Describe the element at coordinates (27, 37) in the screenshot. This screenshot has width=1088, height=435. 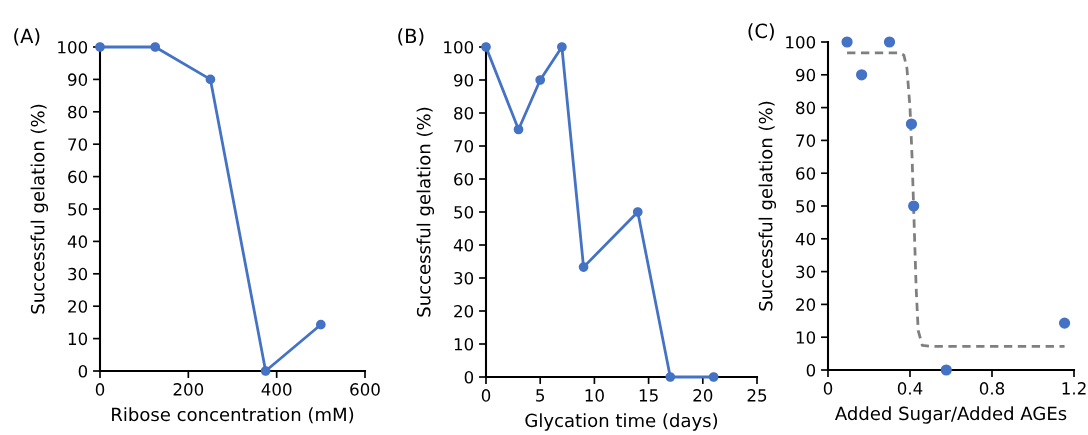
I see `chart-title: (A)` at that location.